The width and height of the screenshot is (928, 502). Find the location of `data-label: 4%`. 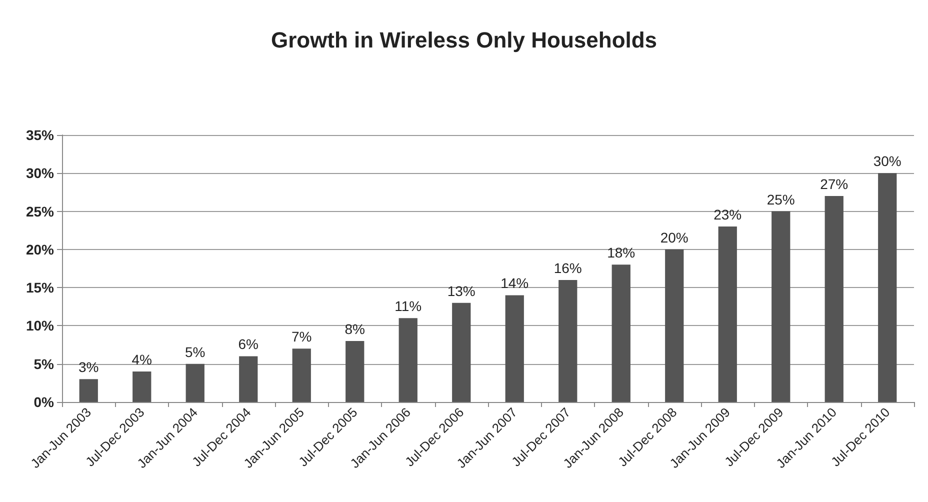

data-label: 4% is located at coordinates (142, 359).